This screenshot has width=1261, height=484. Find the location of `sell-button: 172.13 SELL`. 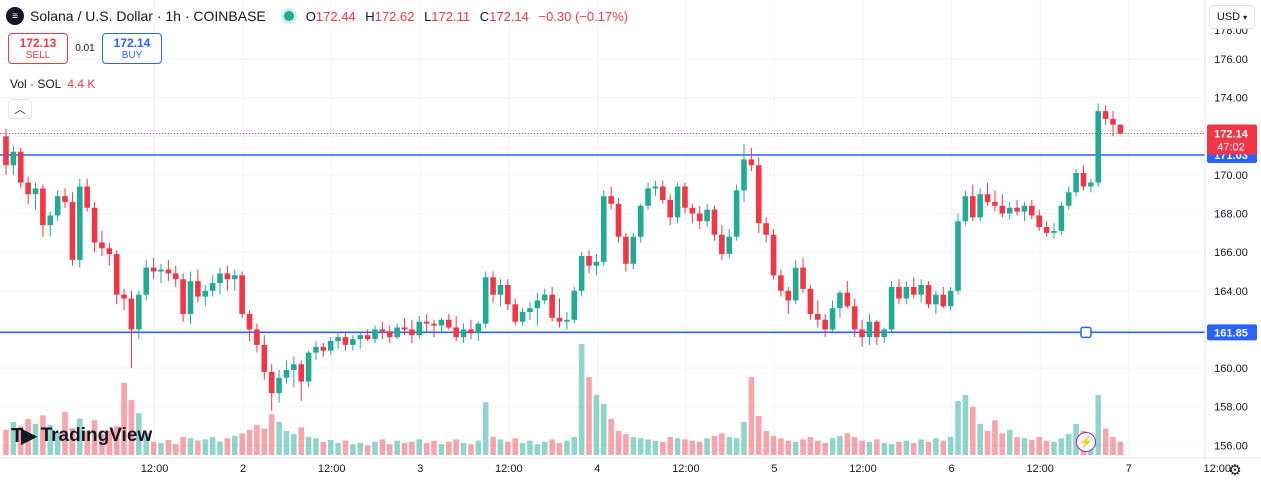

sell-button: 172.13 SELL is located at coordinates (38, 48).